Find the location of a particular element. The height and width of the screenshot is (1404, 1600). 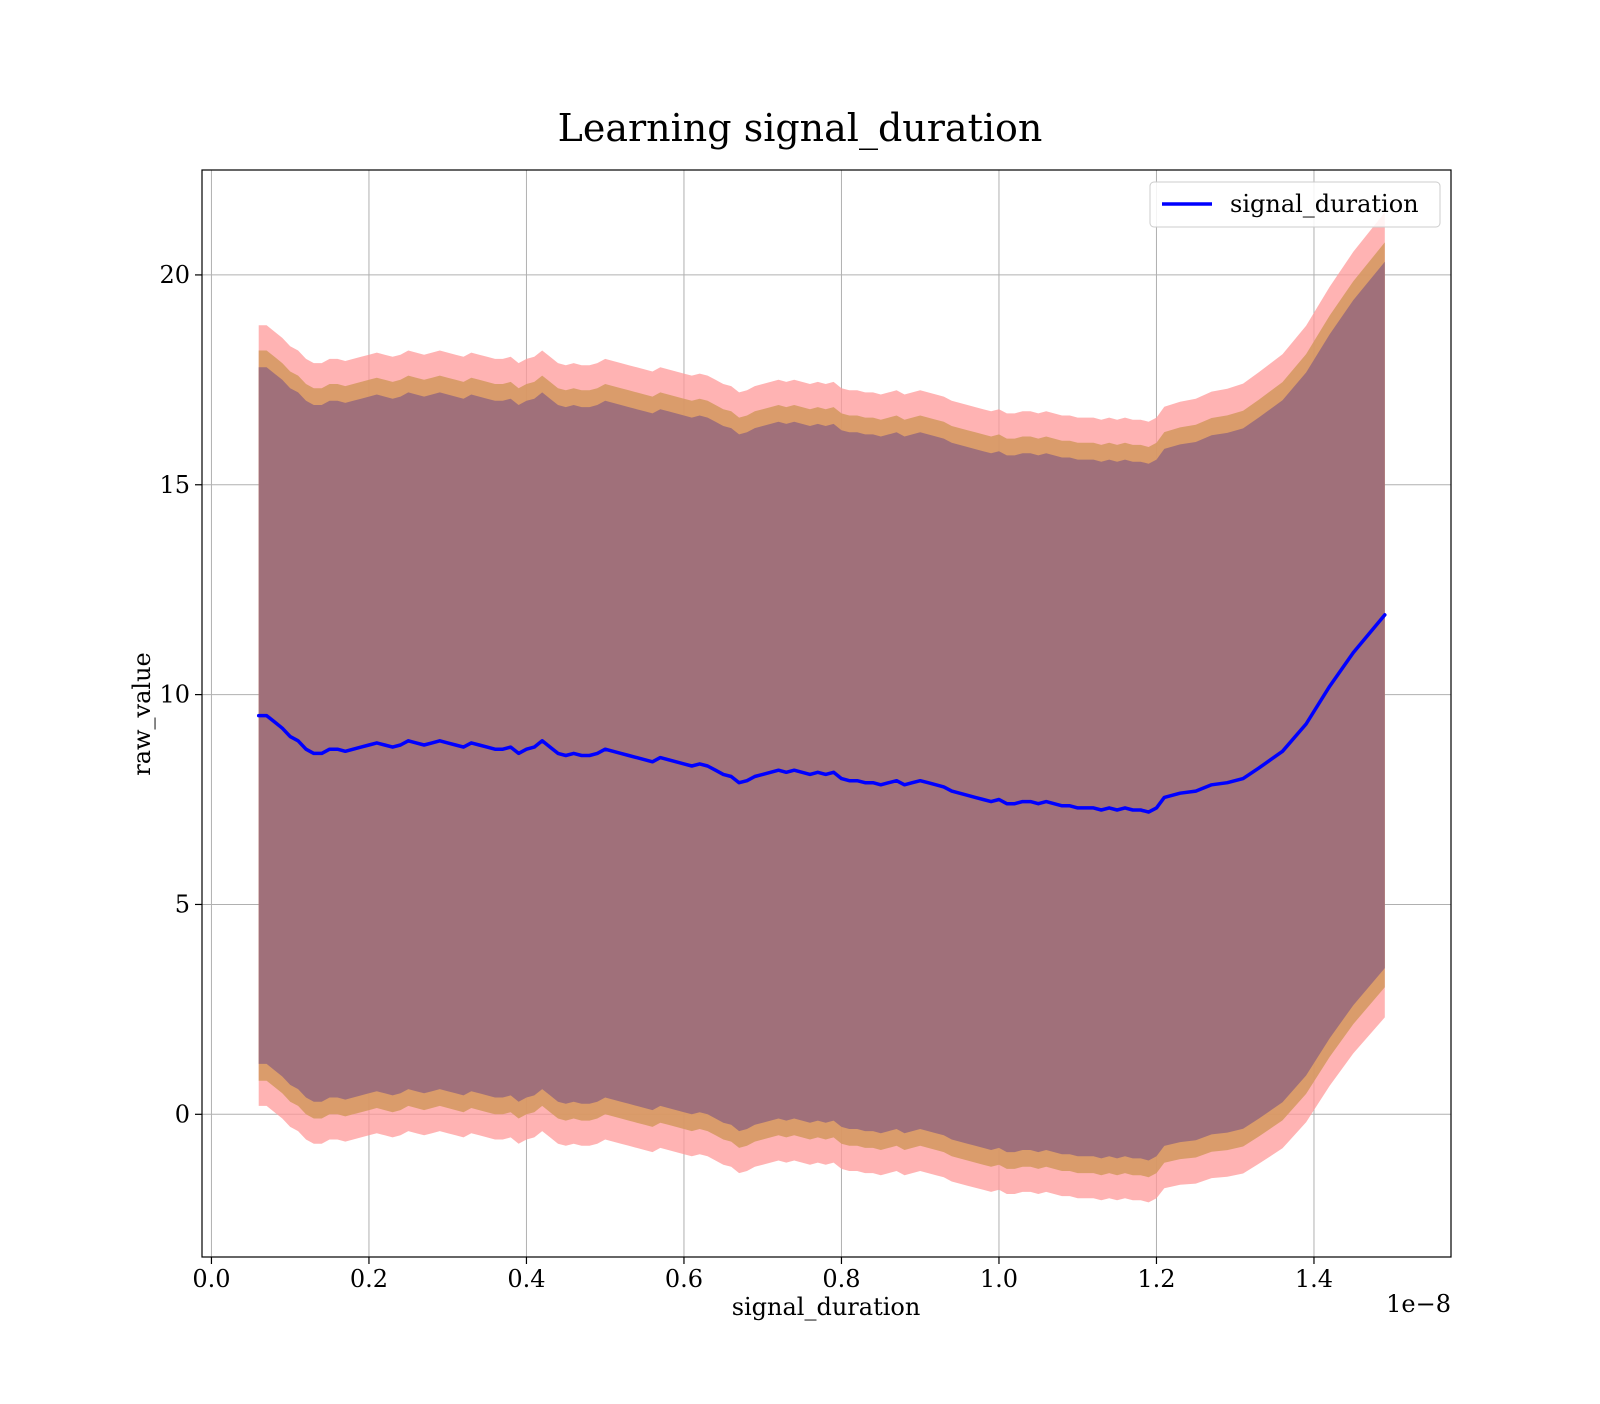

legend: signal_duration is located at coordinates (1295, 204).